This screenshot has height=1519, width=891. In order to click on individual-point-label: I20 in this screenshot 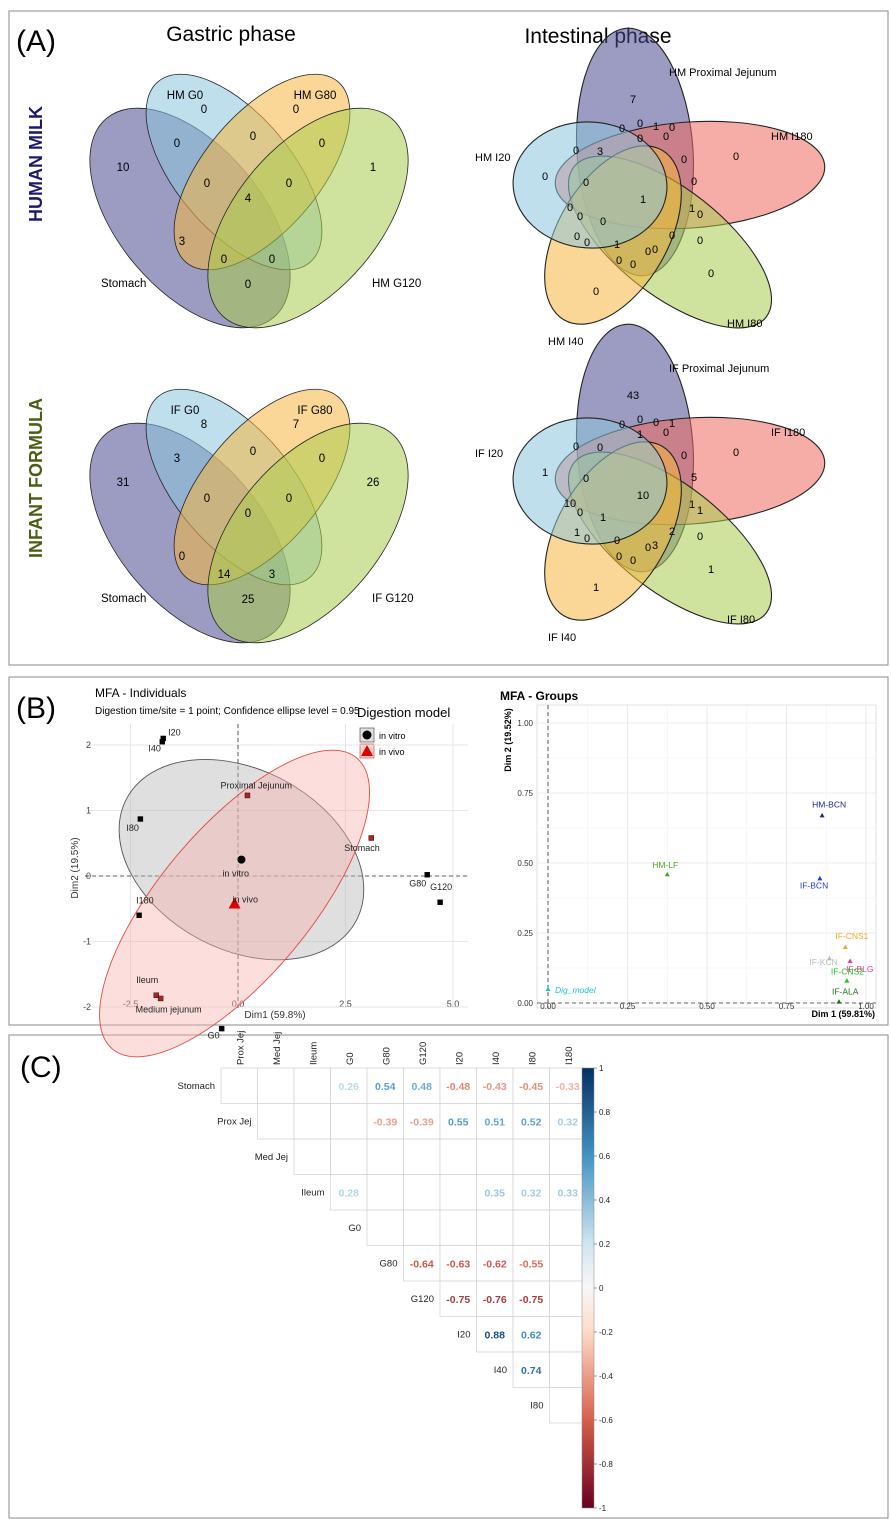, I will do `click(174, 732)`.